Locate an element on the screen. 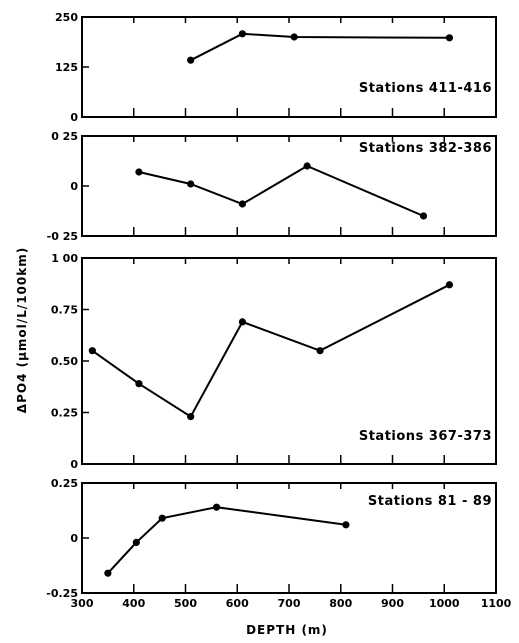  station-label: Stations 382-386 is located at coordinates (425, 148).